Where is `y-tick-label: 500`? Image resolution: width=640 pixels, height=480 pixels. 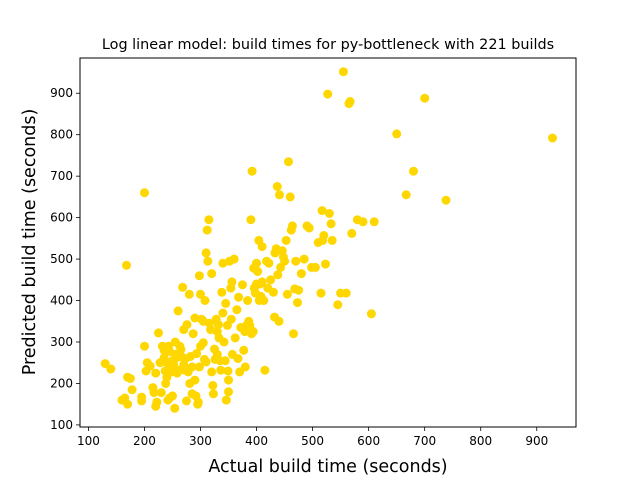 y-tick-label: 500 is located at coordinates (61, 259).